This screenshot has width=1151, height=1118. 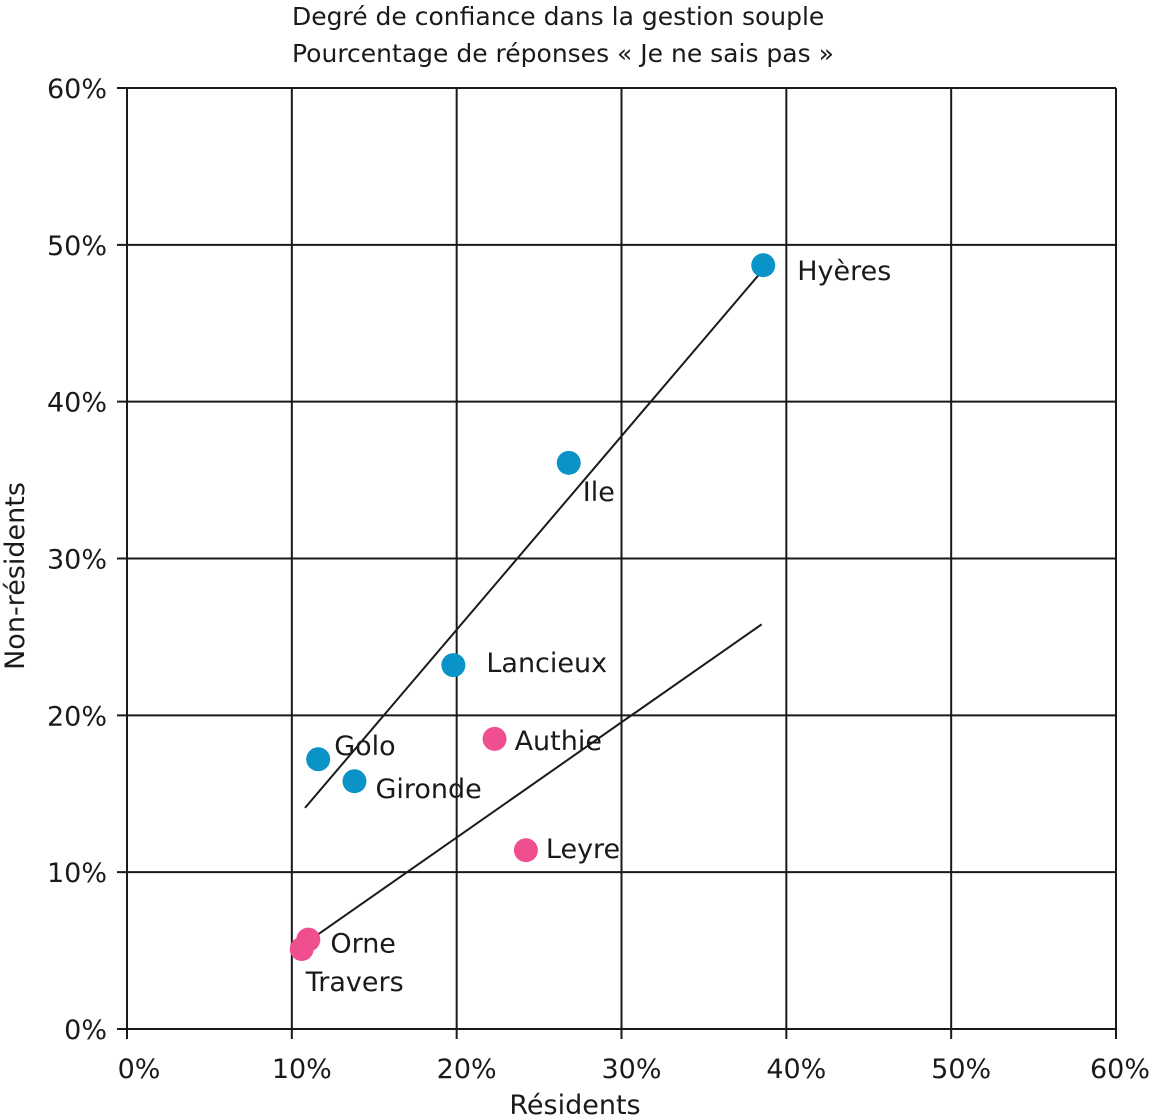 What do you see at coordinates (364, 746) in the screenshot?
I see `point-label: Golo` at bounding box center [364, 746].